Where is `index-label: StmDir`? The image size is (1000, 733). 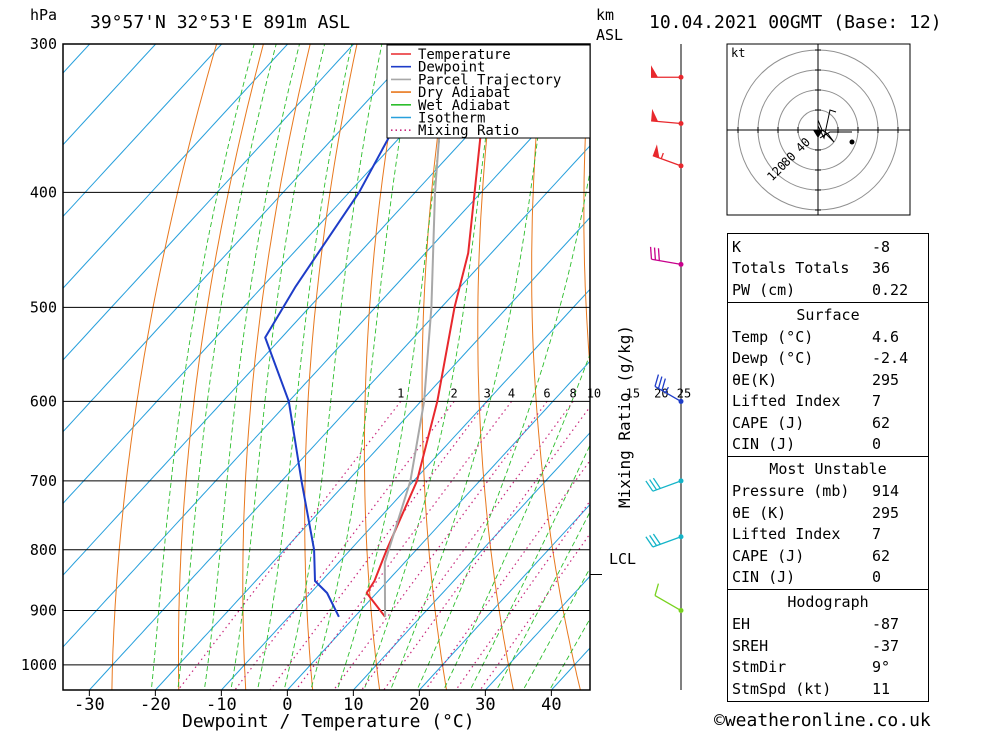
index-label: StmDir is located at coordinates (759, 667).